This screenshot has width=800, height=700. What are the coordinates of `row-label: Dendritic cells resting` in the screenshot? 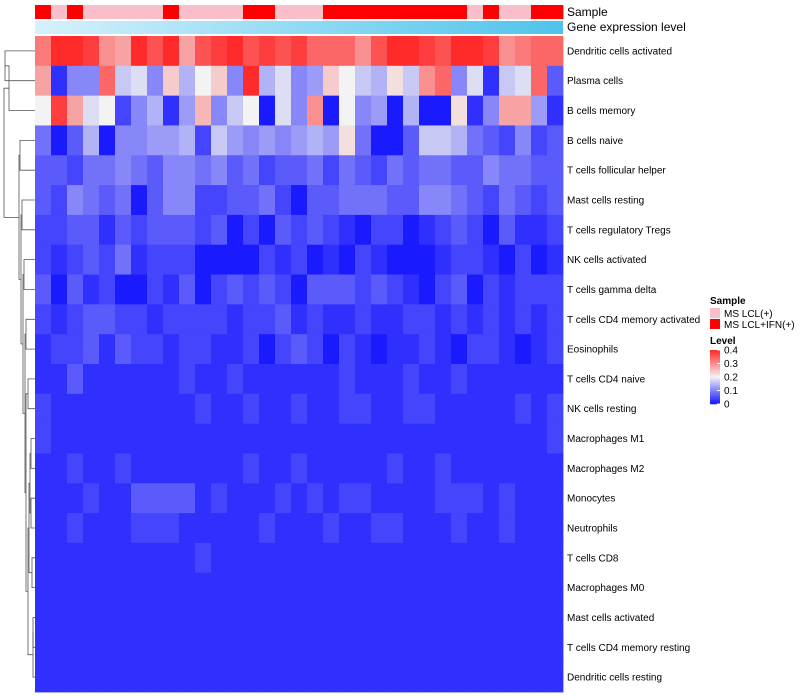 It's located at (614, 678).